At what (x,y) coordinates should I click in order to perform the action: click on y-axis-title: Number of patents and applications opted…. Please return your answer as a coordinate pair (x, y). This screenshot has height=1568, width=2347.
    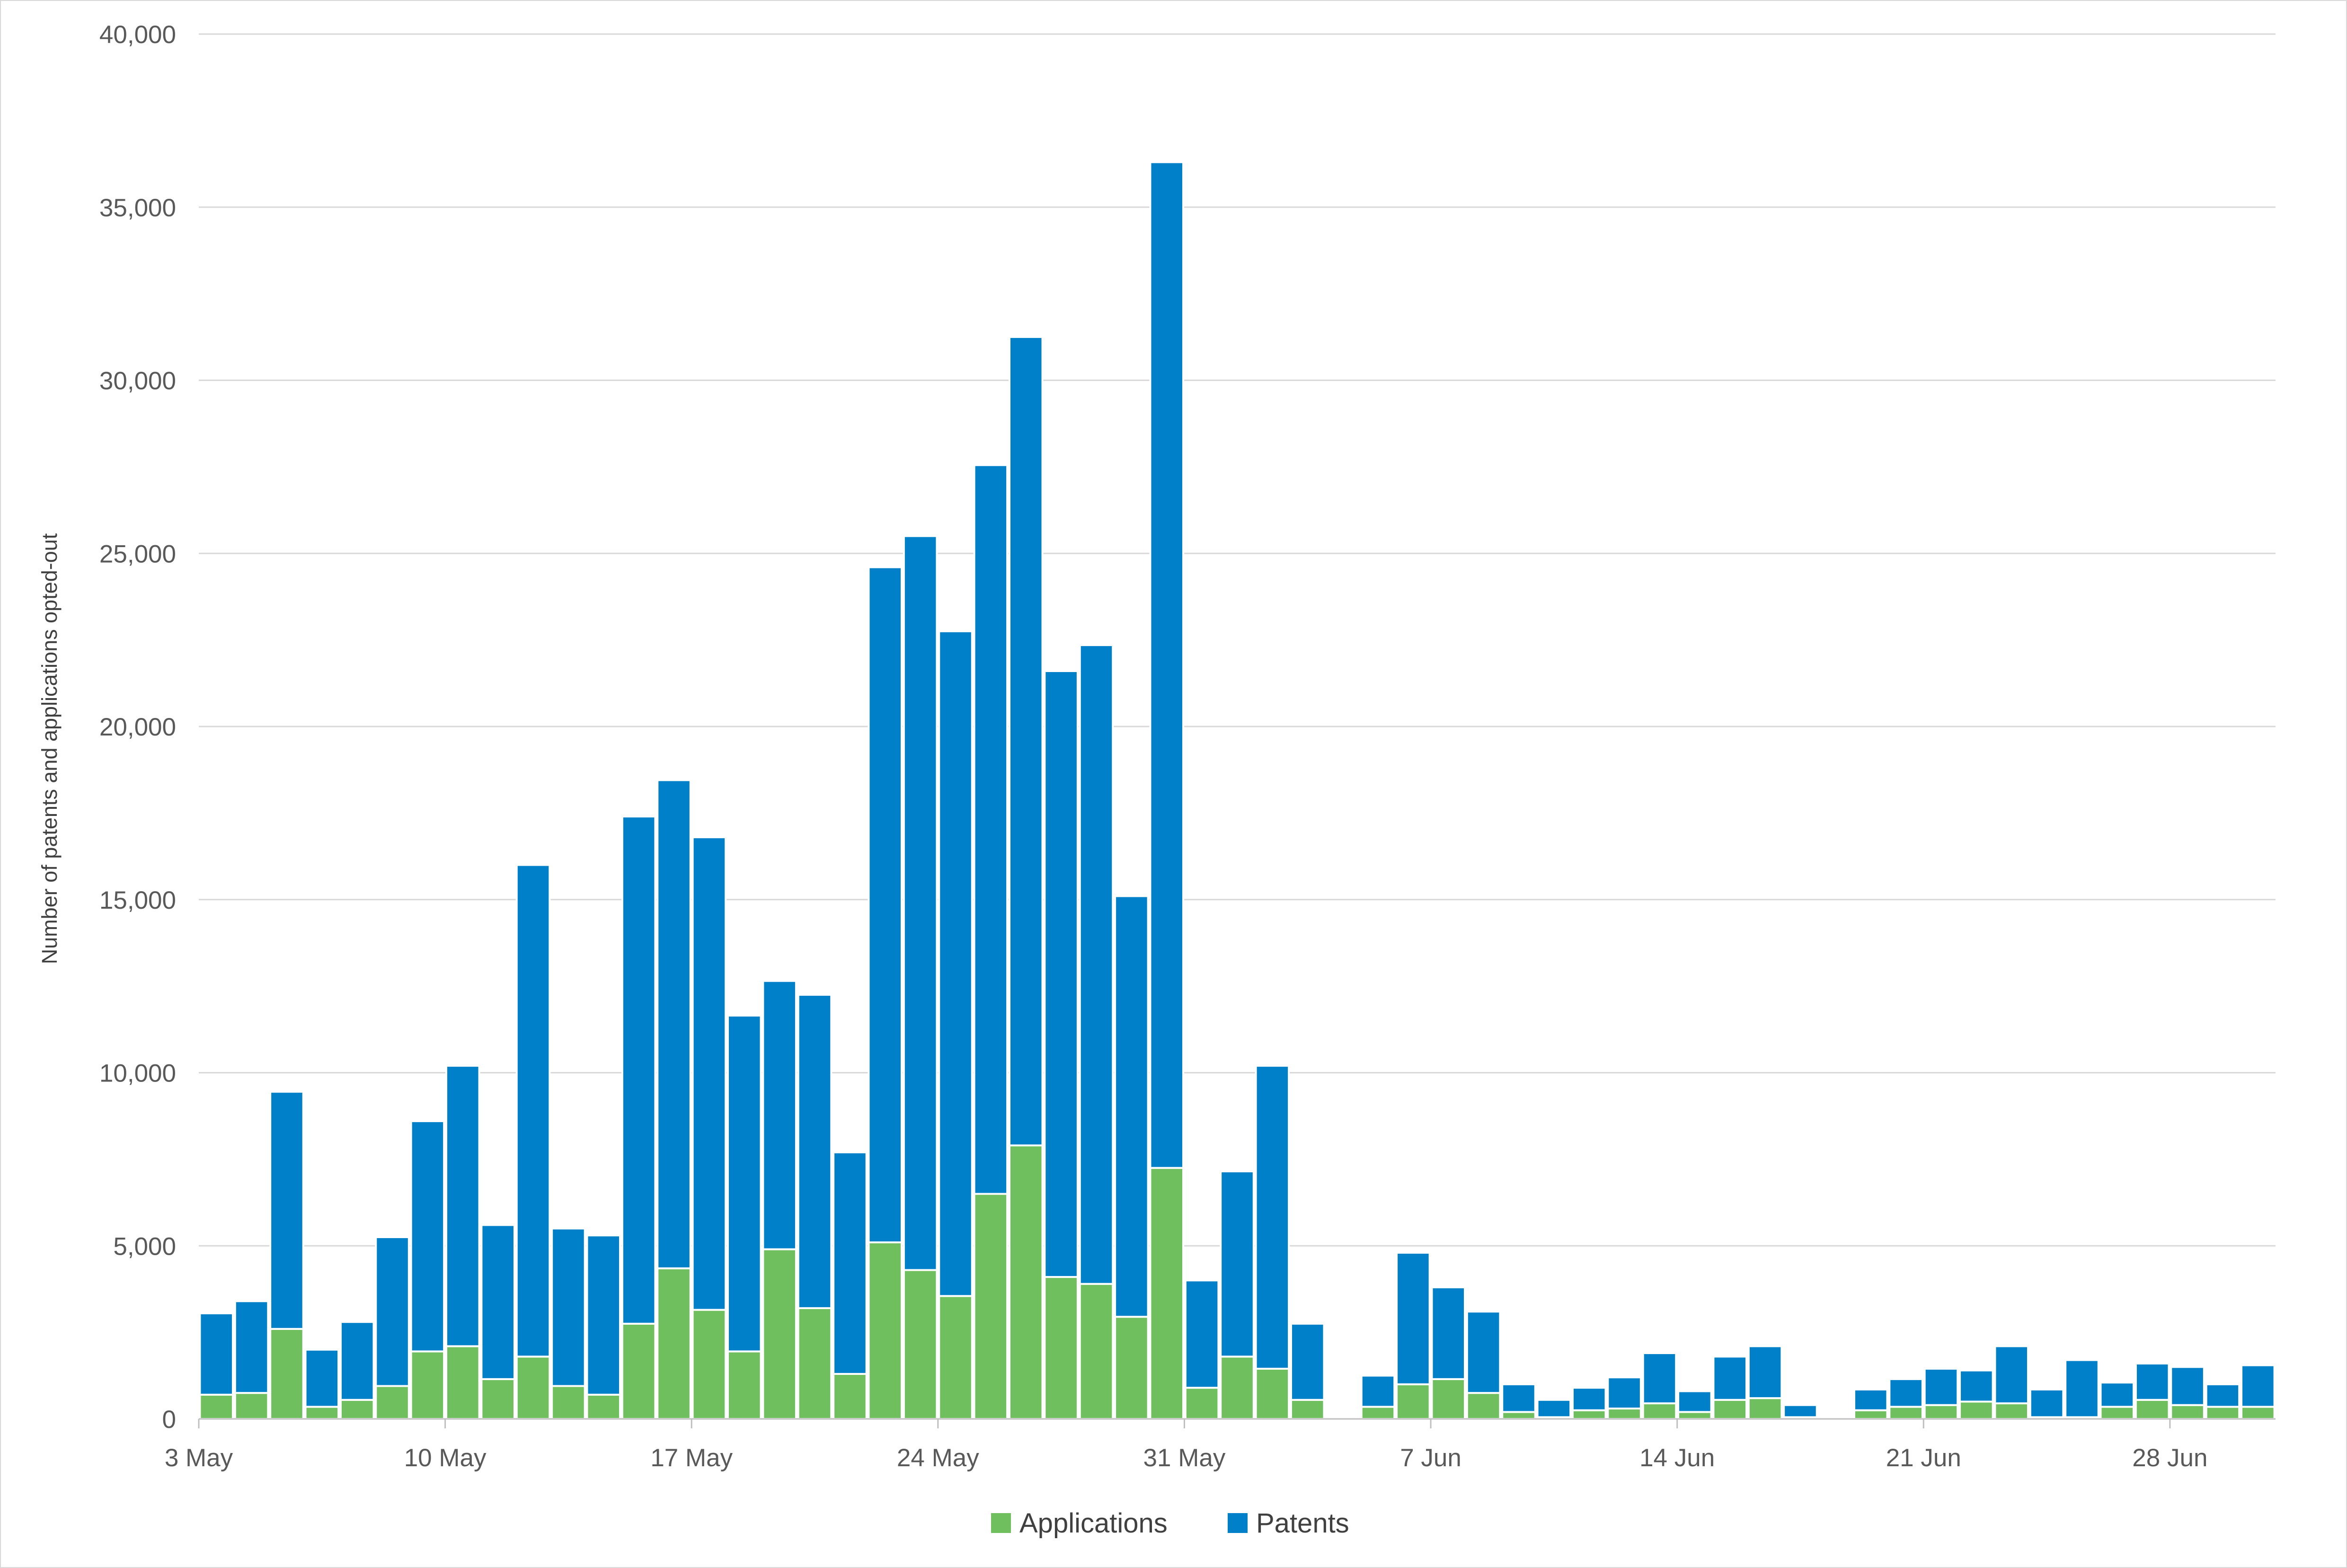
    Looking at the image, I should click on (49, 748).